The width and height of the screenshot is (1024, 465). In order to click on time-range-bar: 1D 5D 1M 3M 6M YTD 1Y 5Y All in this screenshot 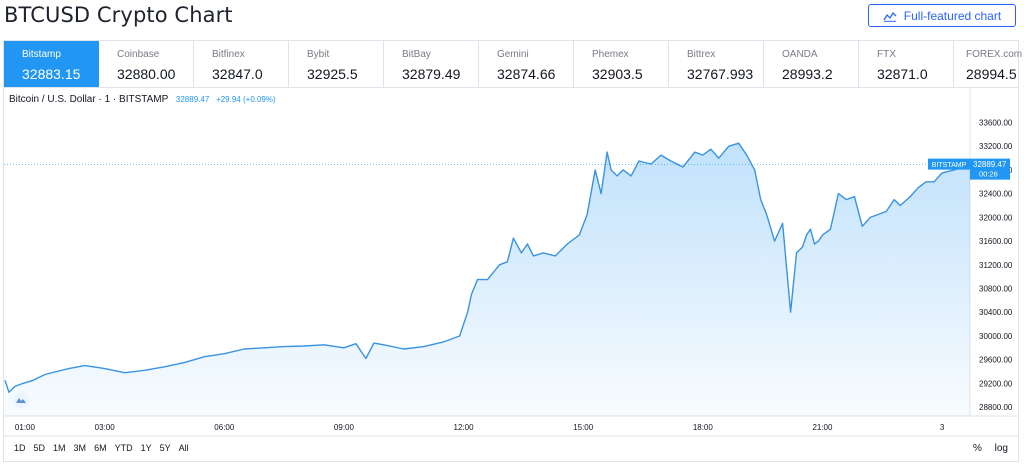, I will do `click(105, 448)`.